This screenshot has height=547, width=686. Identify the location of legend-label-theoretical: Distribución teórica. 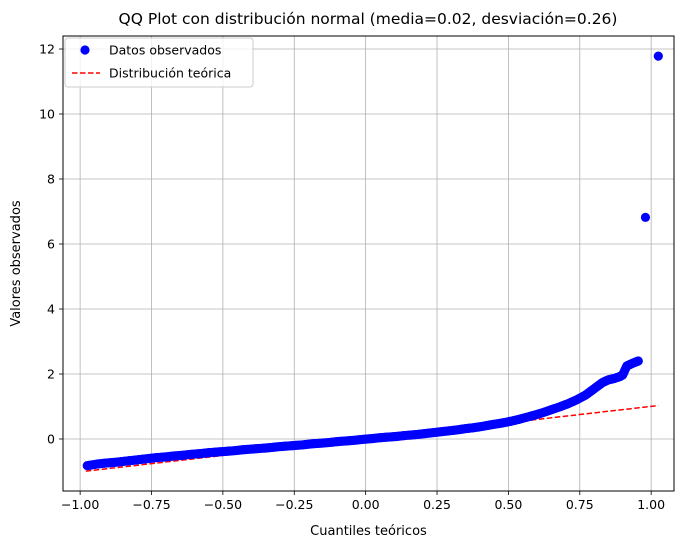
(170, 73).